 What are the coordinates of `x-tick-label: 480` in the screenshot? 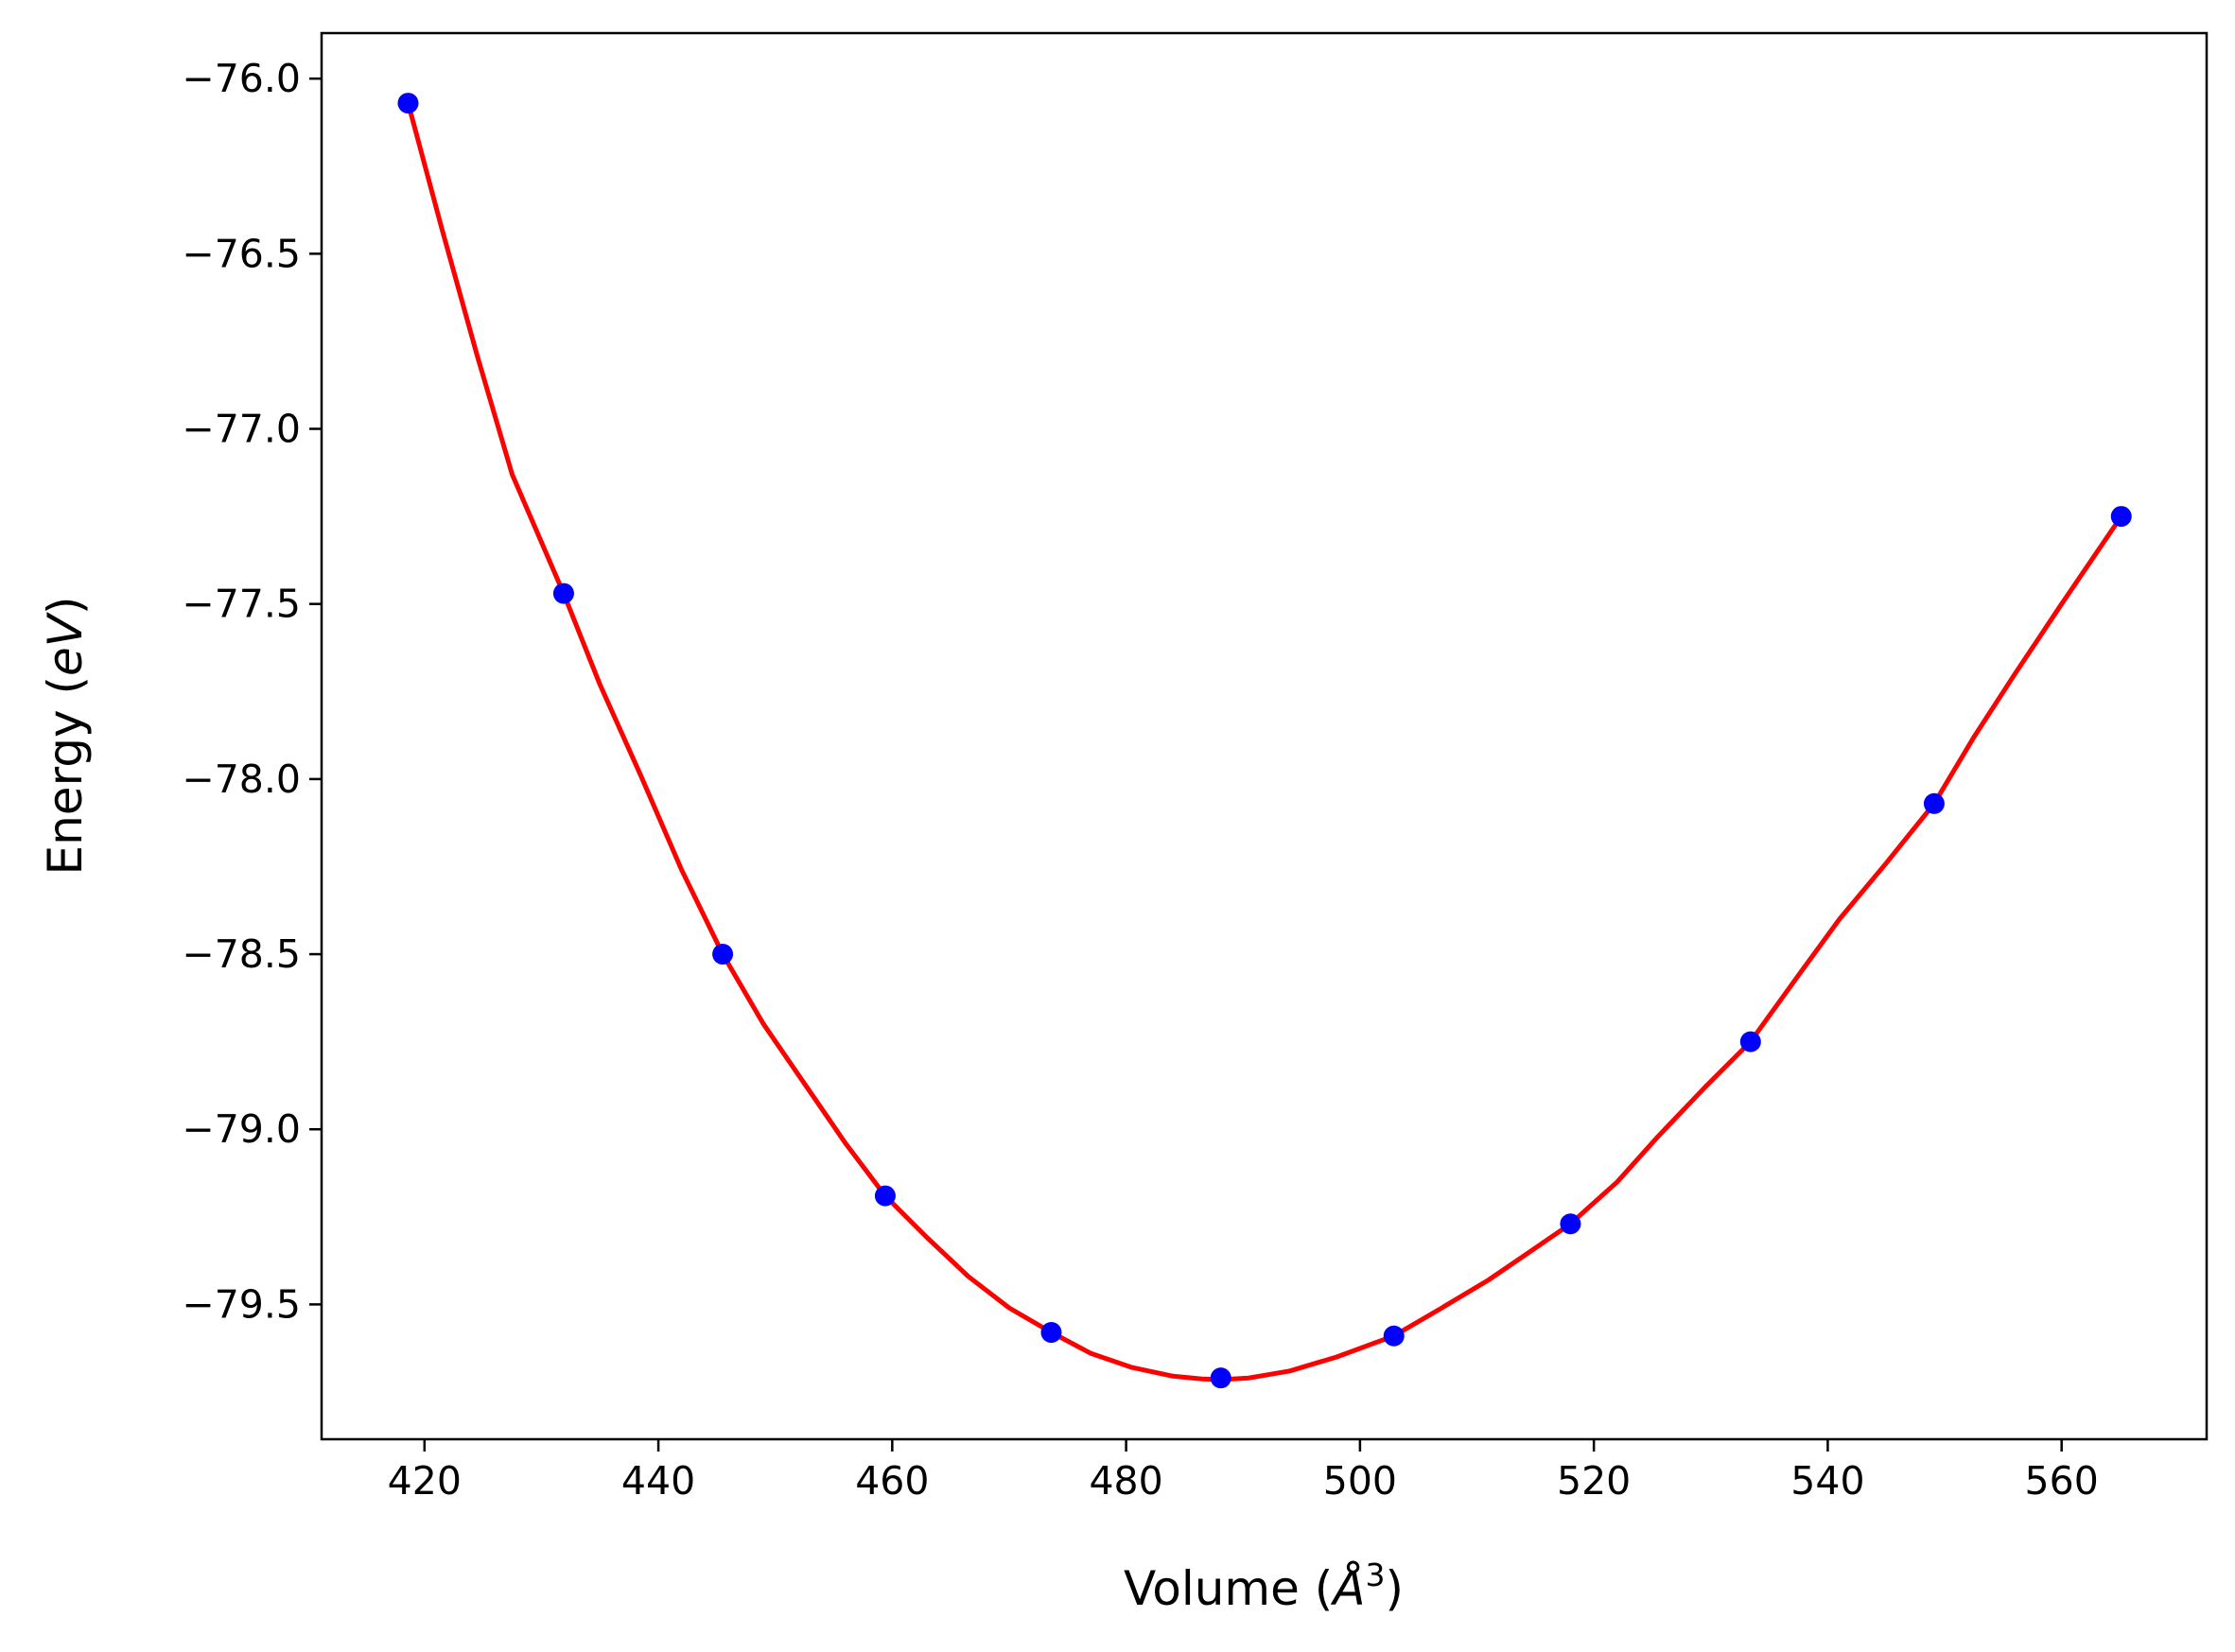 It's located at (1125, 1481).